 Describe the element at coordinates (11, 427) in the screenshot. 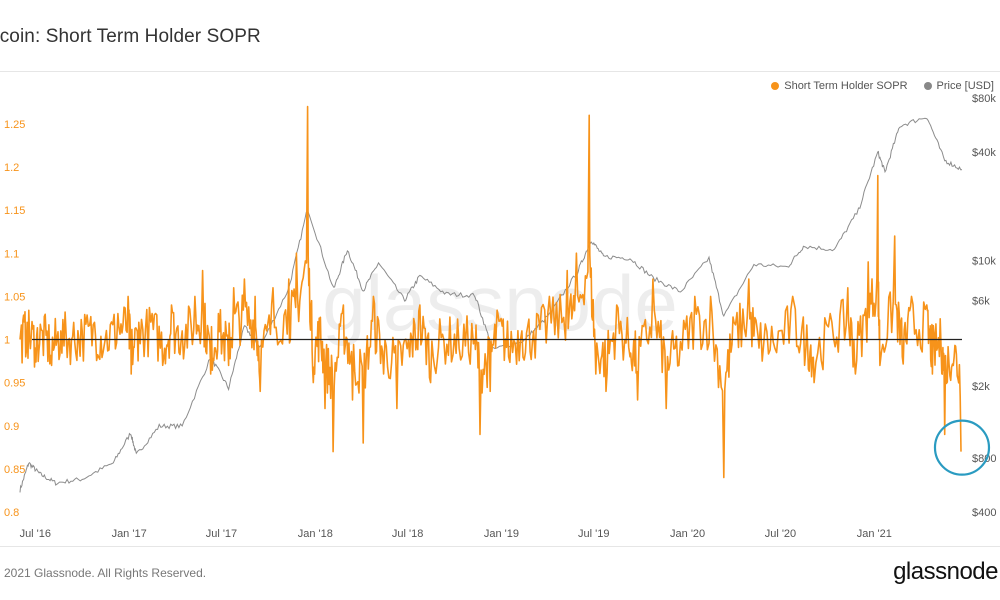

I see `left-axis-tick-label: 0.9` at that location.